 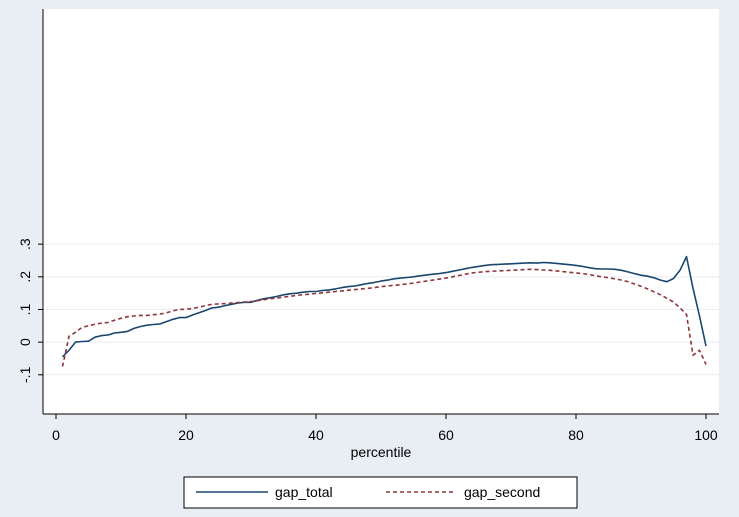 I want to click on legend-label-gap-total: gap_total, so click(x=304, y=492).